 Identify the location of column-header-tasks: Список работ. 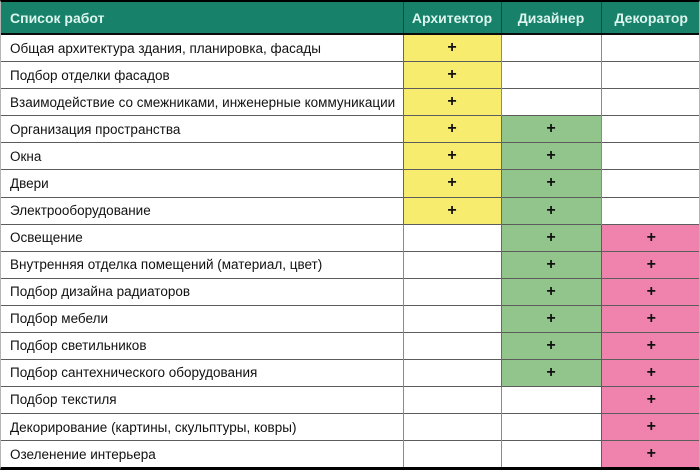
(202, 18).